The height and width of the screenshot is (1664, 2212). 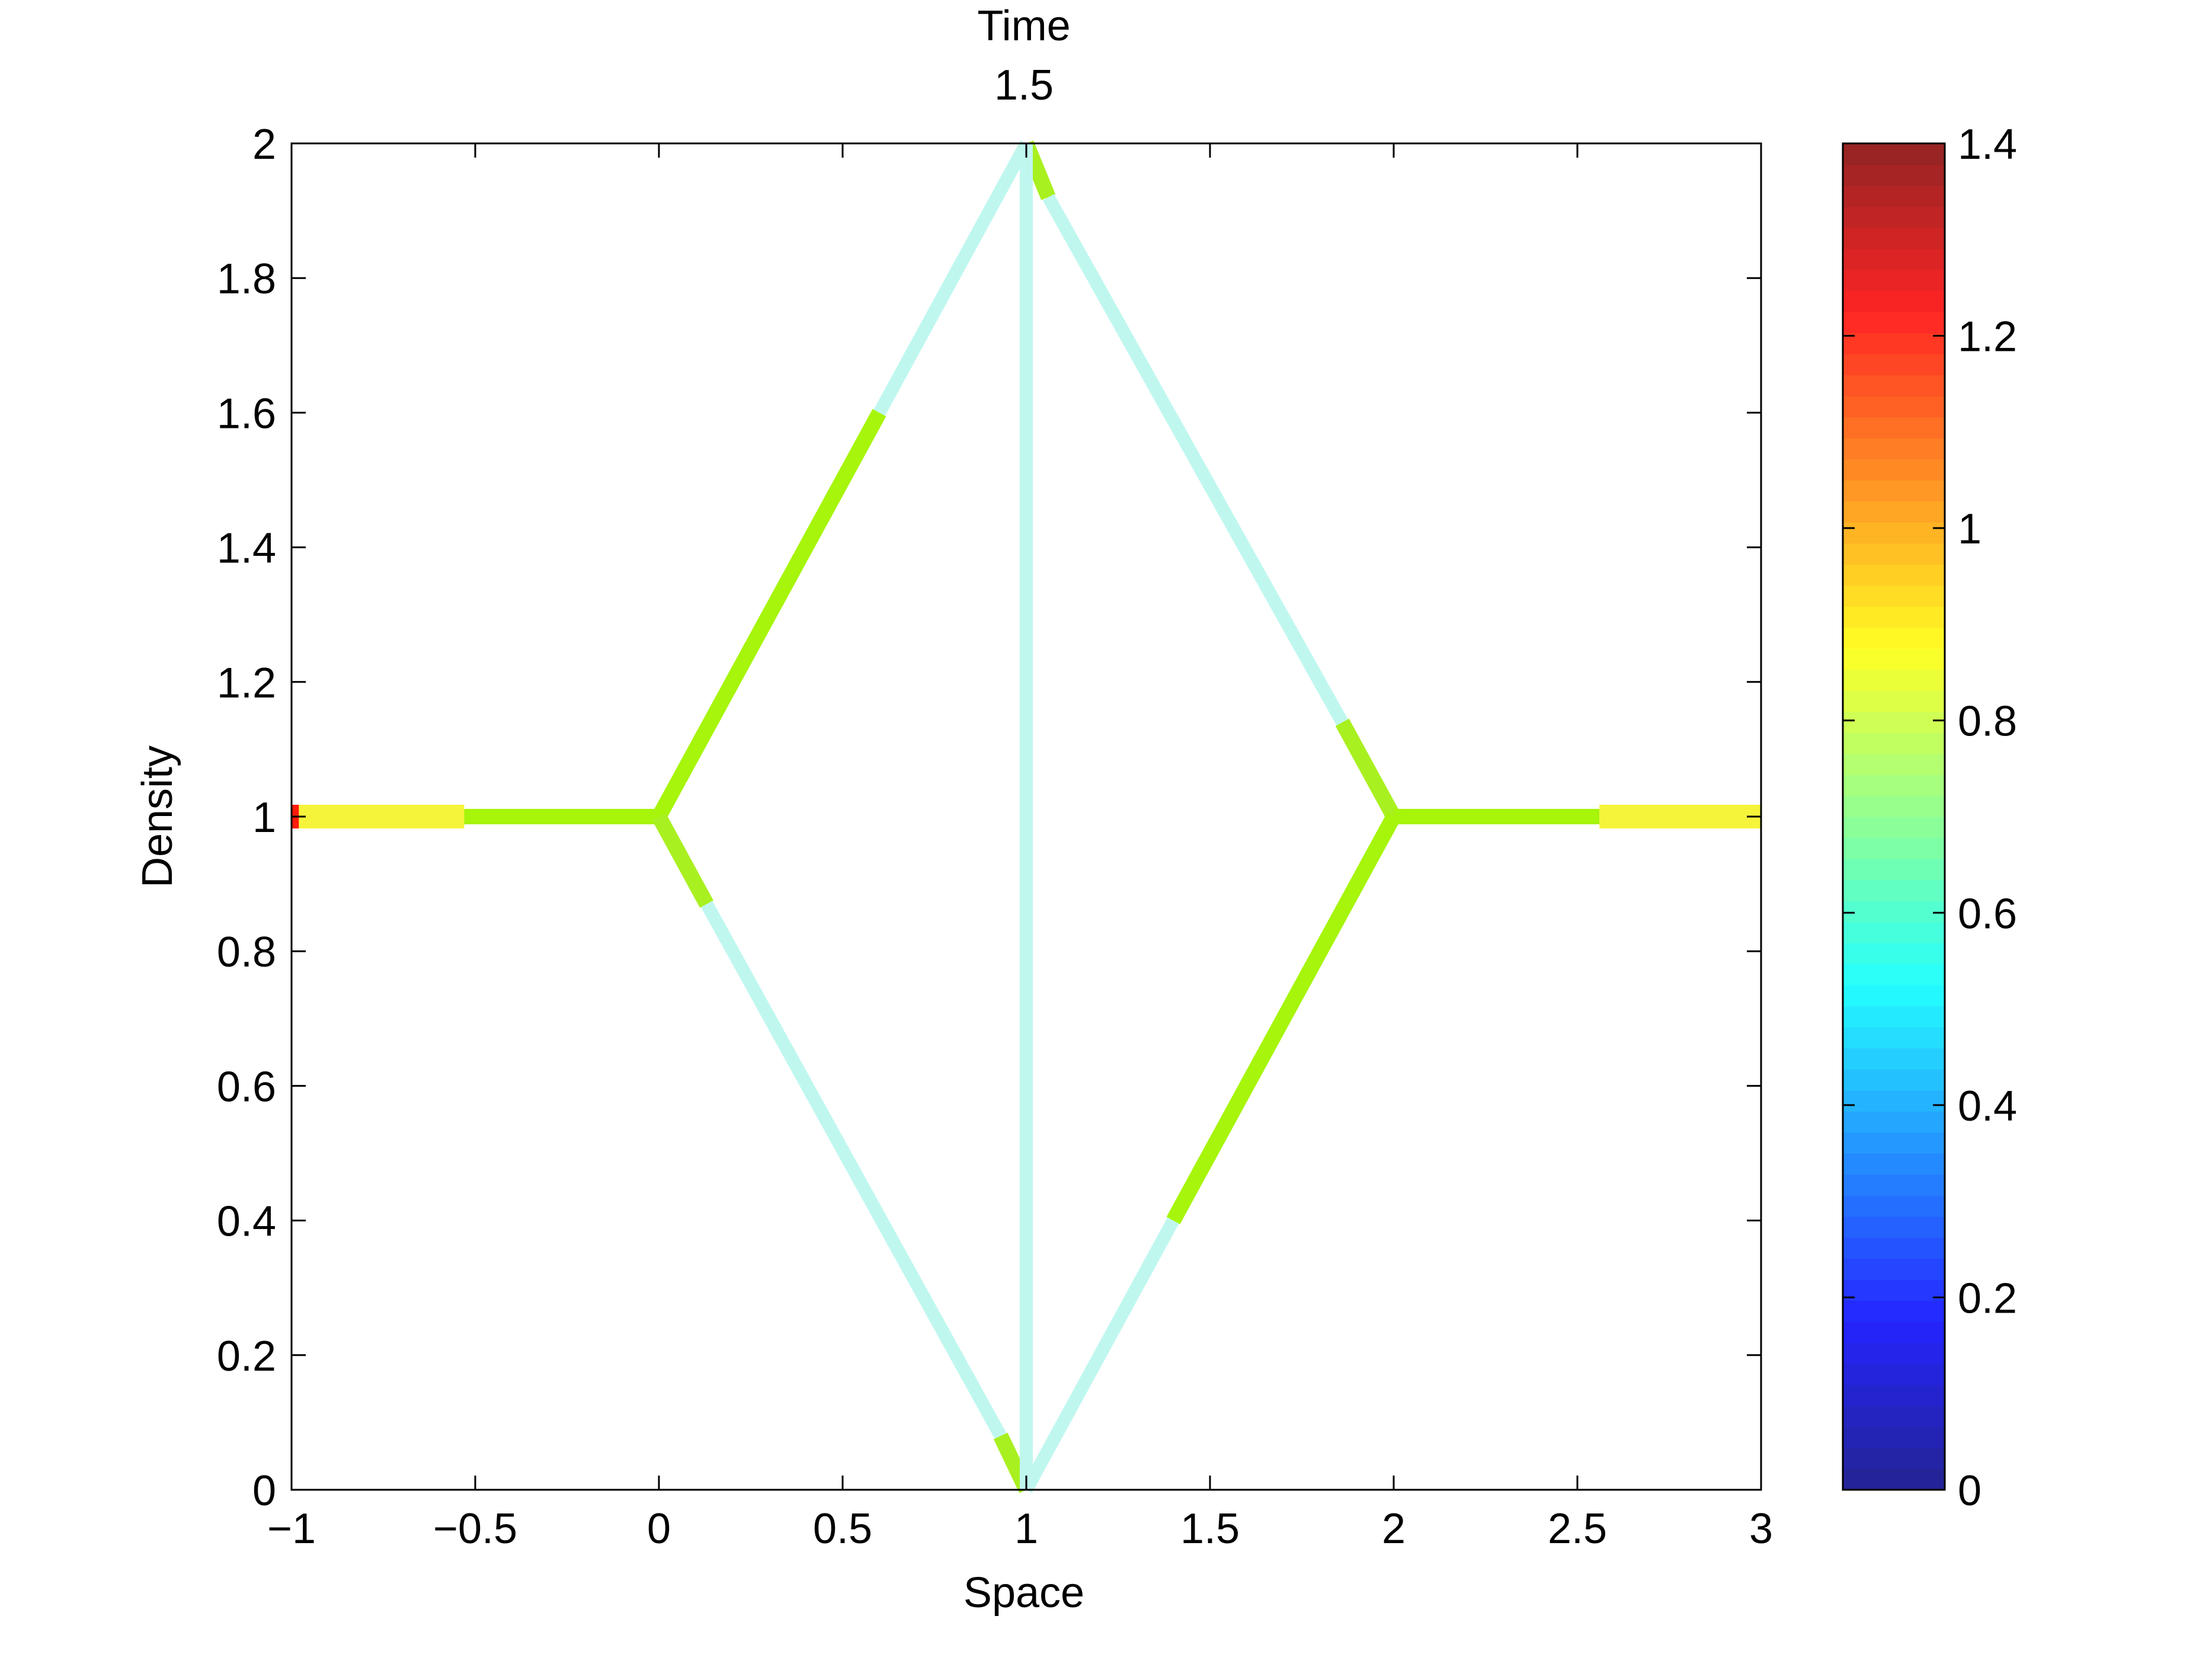 What do you see at coordinates (291, 1529) in the screenshot?
I see `x-tick-label: −1` at bounding box center [291, 1529].